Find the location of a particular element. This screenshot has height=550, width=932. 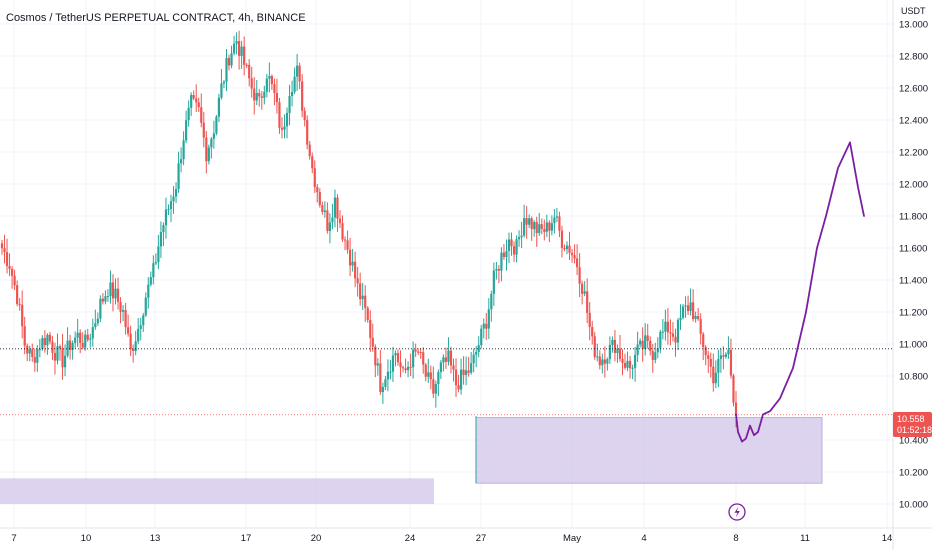

y-tick-label: 11.000 is located at coordinates (913, 345).